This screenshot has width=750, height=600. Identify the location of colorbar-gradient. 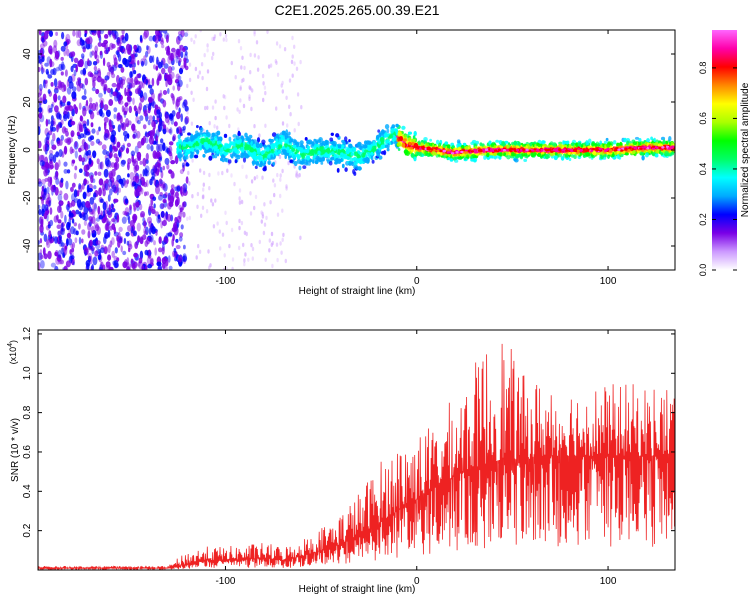
(724, 150).